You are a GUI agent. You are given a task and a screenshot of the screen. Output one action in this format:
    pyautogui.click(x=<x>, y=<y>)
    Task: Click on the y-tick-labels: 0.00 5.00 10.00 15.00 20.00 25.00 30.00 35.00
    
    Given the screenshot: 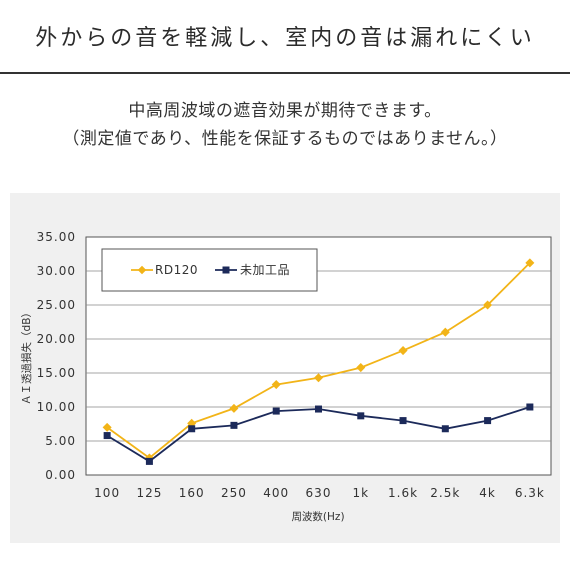 What is the action you would take?
    pyautogui.click(x=56, y=356)
    